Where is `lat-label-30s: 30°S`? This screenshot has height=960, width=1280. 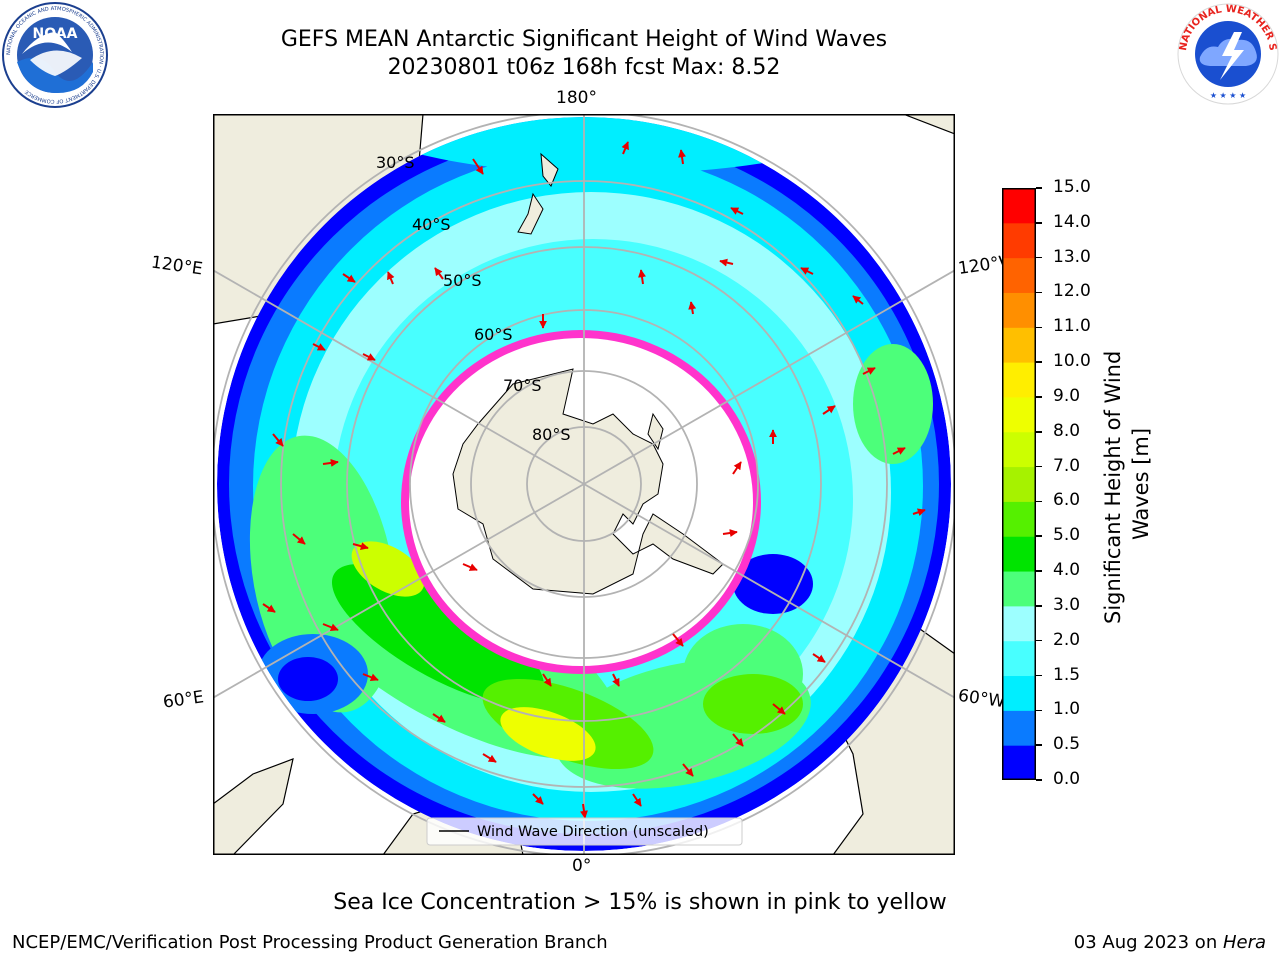 lat-label-30s: 30°S is located at coordinates (395, 162).